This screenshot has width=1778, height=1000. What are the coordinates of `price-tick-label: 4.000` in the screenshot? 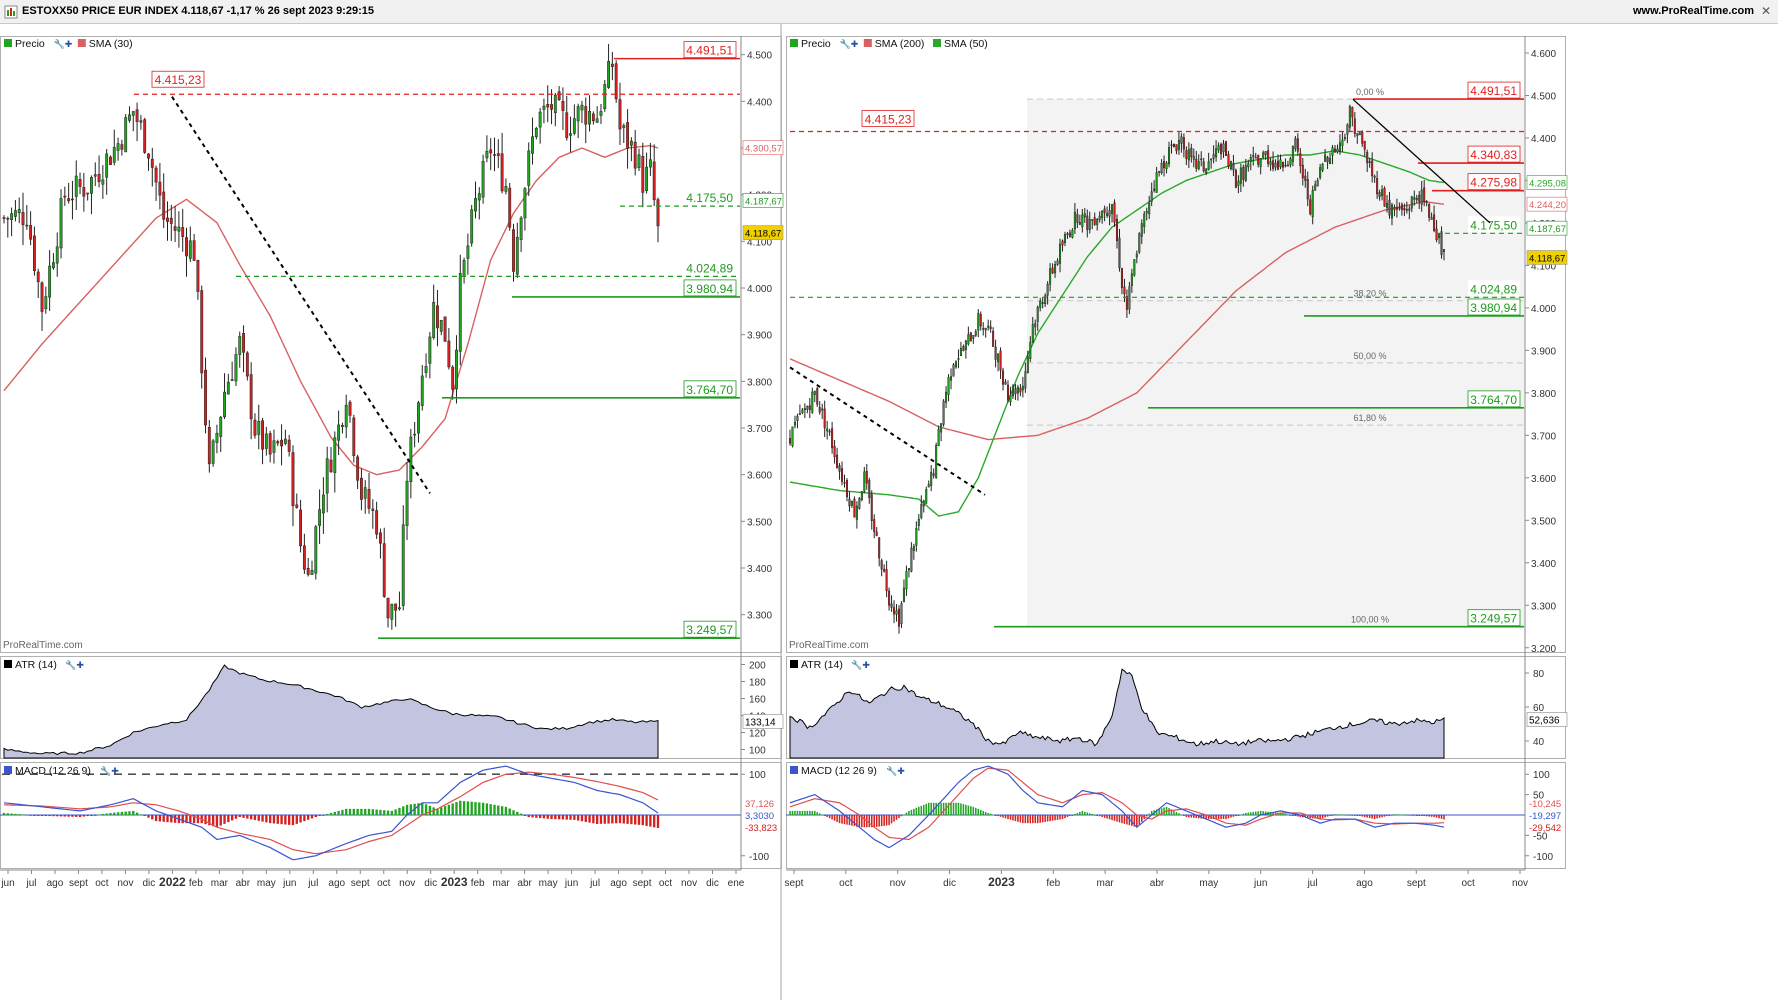 It's located at (1543, 309).